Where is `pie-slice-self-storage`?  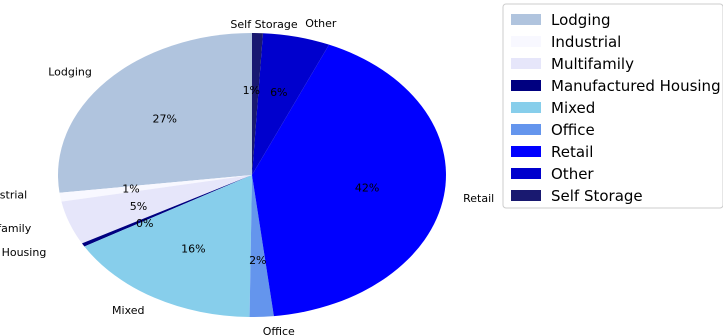 pie-slice-self-storage is located at coordinates (257, 104).